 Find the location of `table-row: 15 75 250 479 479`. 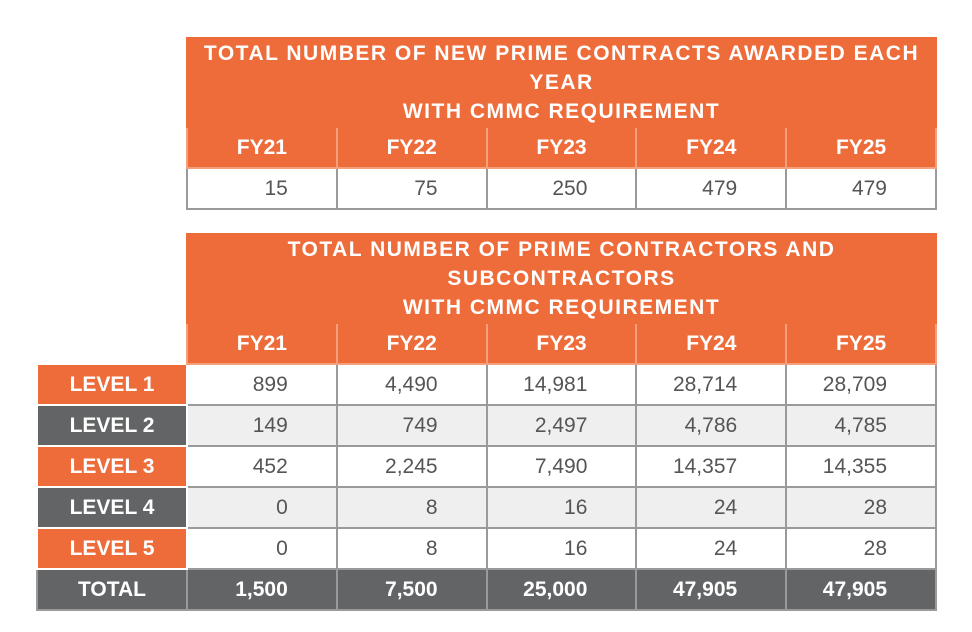

table-row: 15 75 250 479 479 is located at coordinates (561, 188).